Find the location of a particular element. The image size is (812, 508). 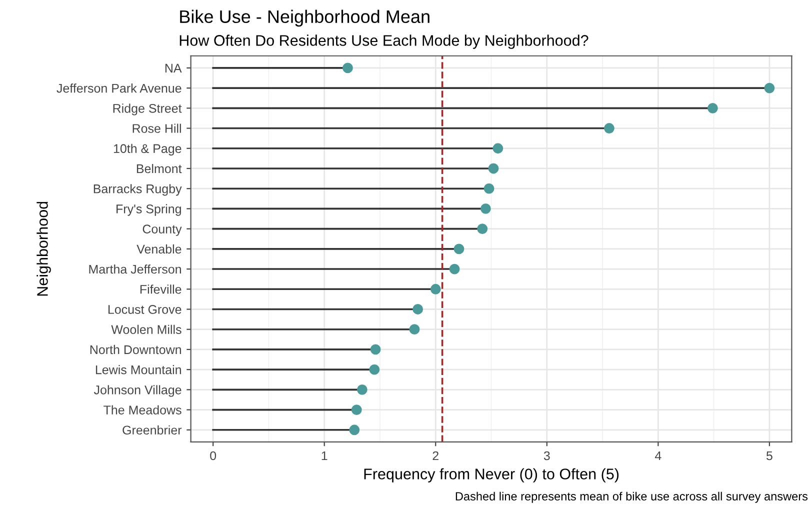

y-tick-label: Greenbrier is located at coordinates (152, 430).